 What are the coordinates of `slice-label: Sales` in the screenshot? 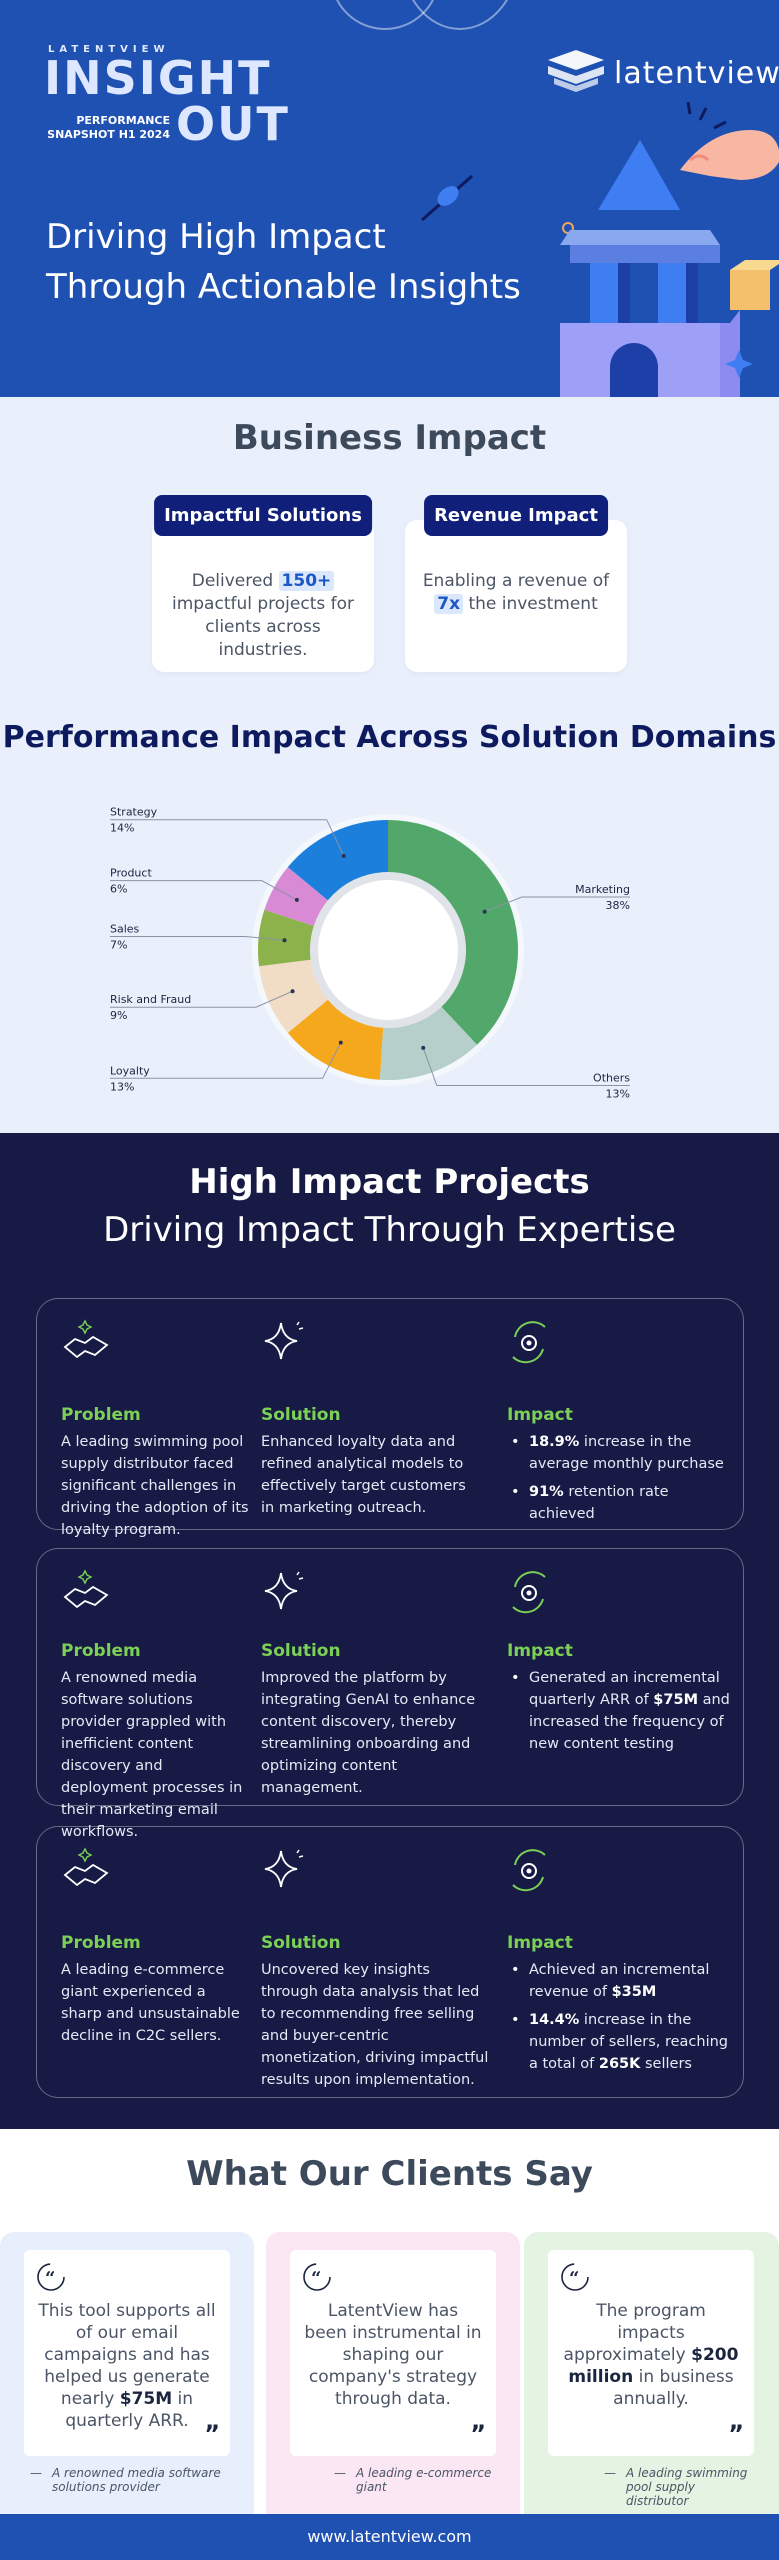 It's located at (125, 928).